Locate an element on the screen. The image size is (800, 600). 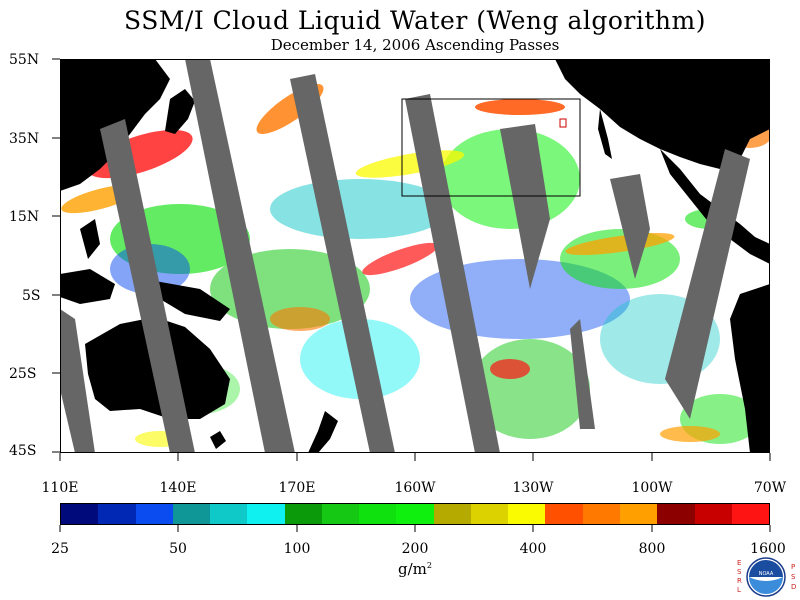
lon-label-170e: 170E is located at coordinates (297, 488).